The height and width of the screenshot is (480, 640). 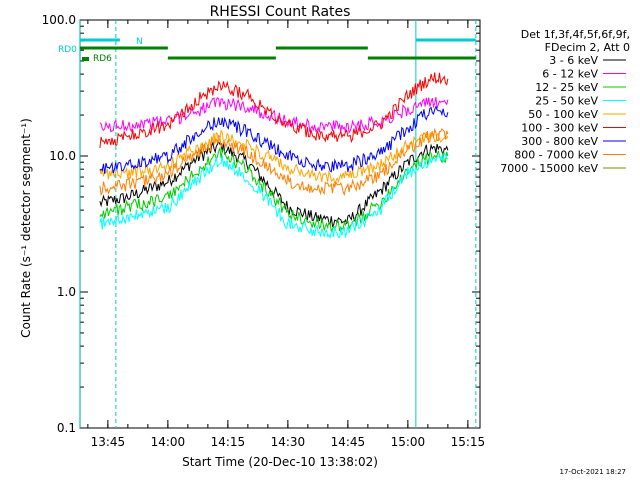 What do you see at coordinates (575, 34) in the screenshot?
I see `legend-title-line: Det 1f,3f,4f,5f,6f,9f,` at bounding box center [575, 34].